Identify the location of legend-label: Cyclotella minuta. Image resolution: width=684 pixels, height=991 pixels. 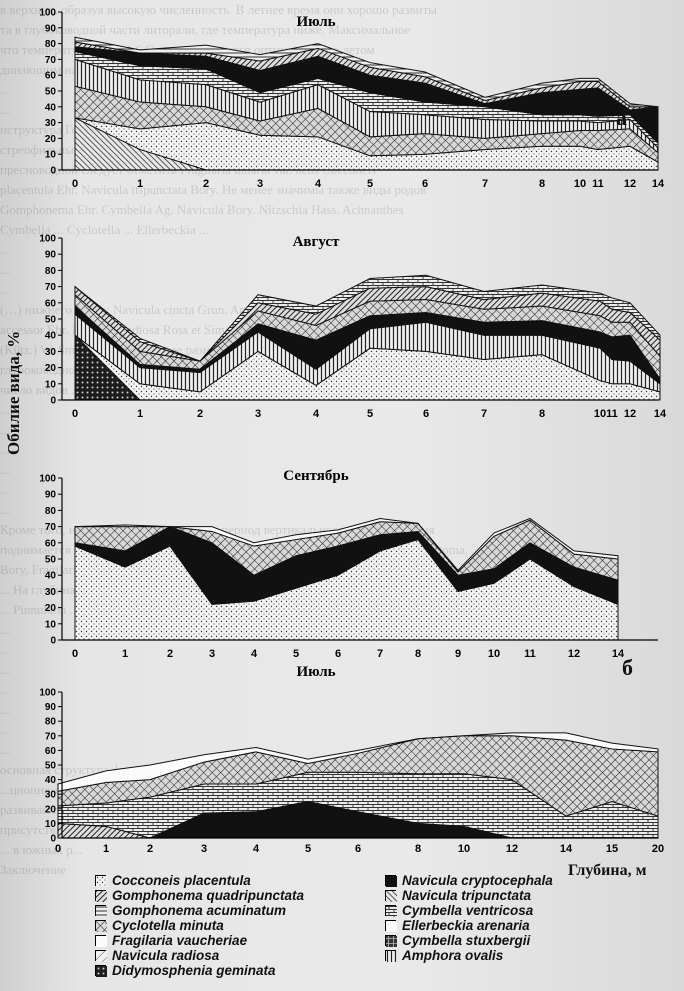
(168, 925).